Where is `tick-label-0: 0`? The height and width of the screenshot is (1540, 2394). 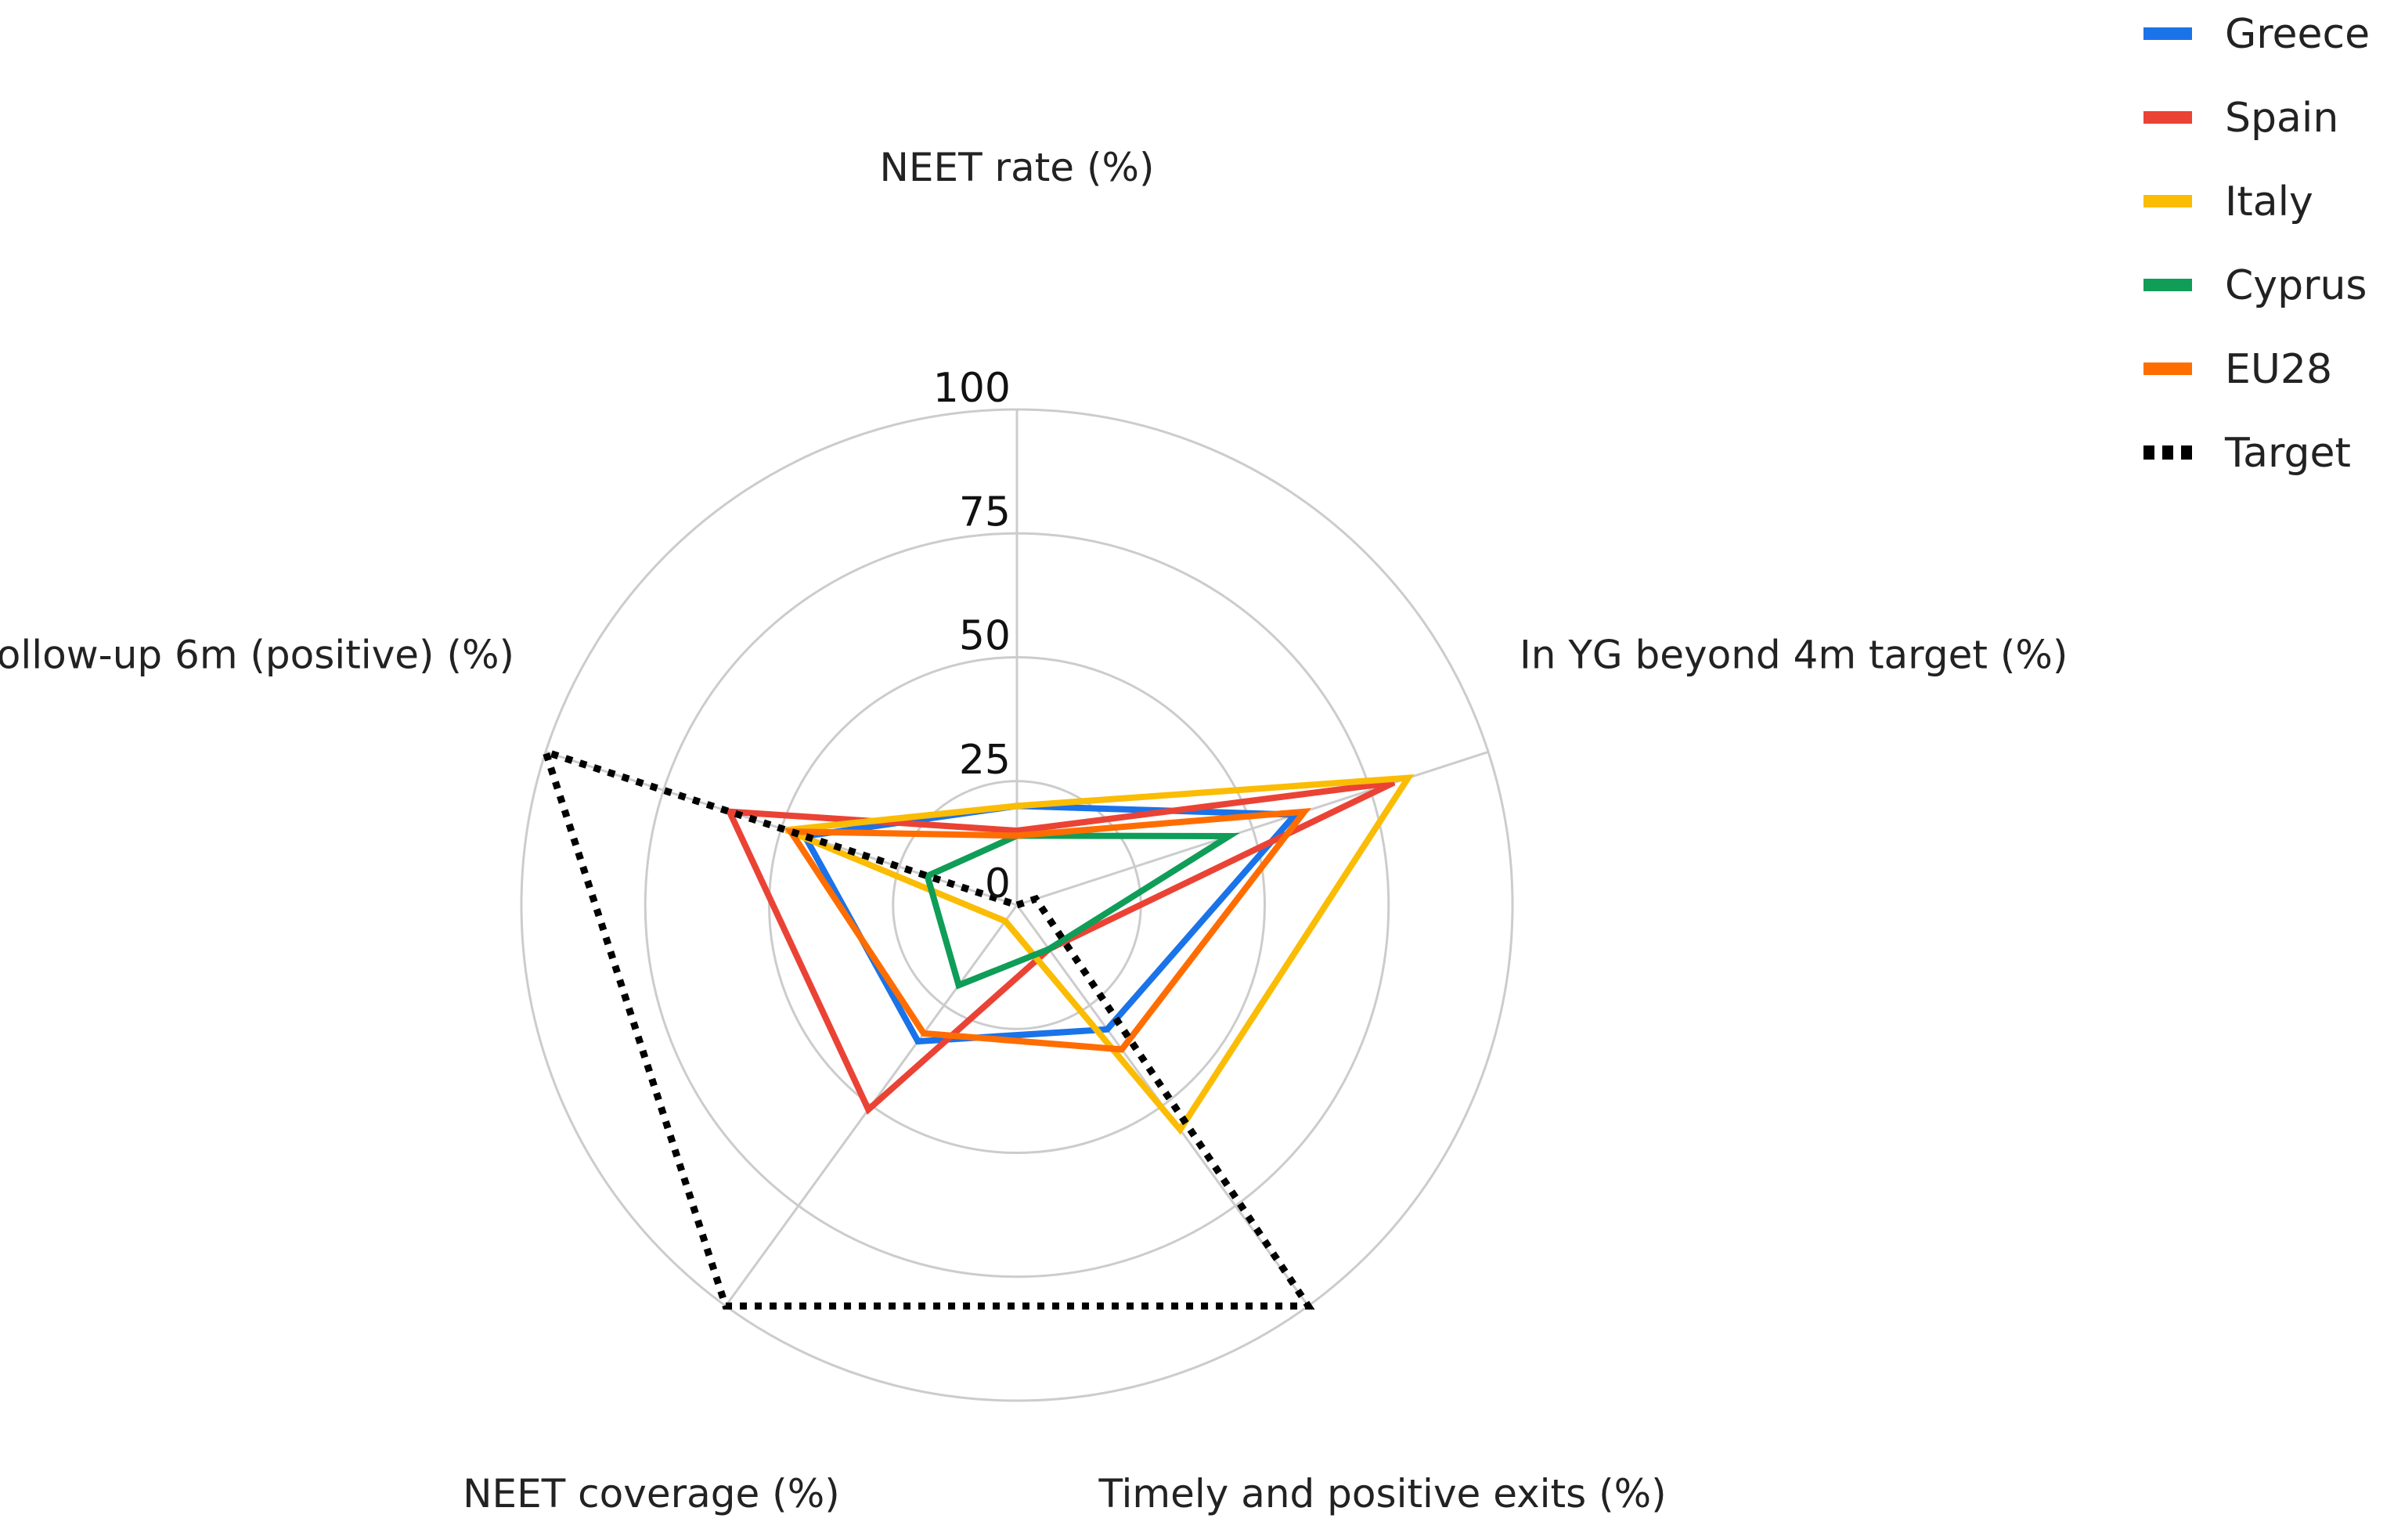
tick-label-0: 0 is located at coordinates (998, 884).